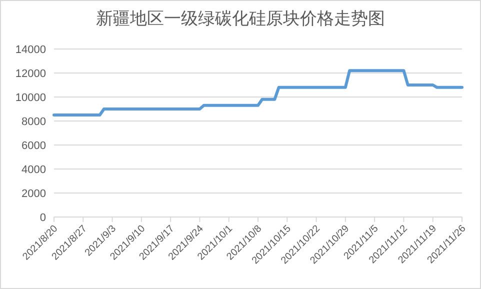  Describe the element at coordinates (34, 122) in the screenshot. I see `y-tick-label: 8000` at that location.